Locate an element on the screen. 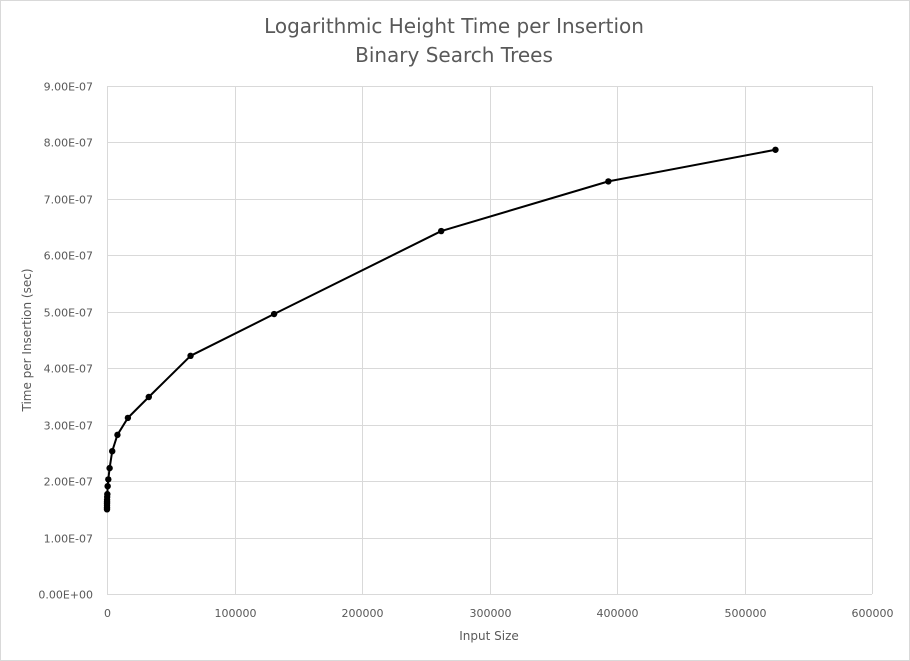 The image size is (910, 661). y-tick-label: 2.00E-07 is located at coordinates (68, 482).